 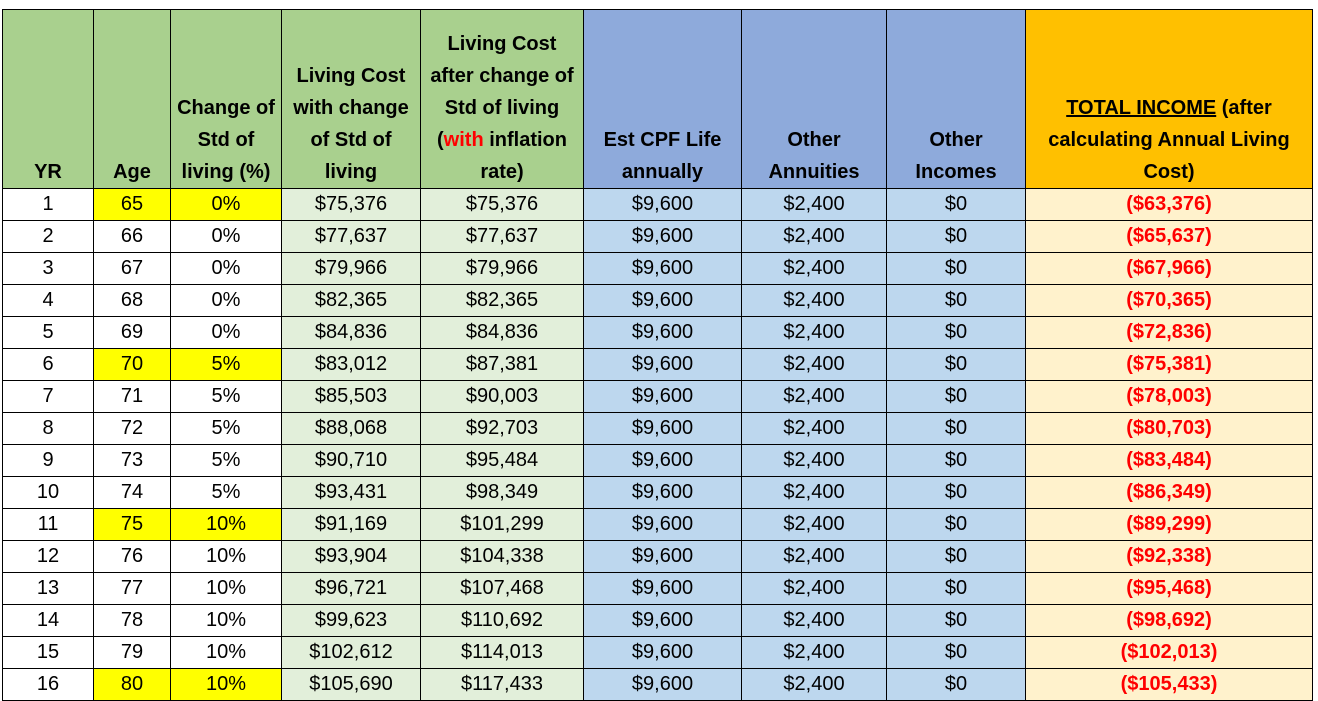 I want to click on cell-living-cost-after: $75,376, so click(x=502, y=204).